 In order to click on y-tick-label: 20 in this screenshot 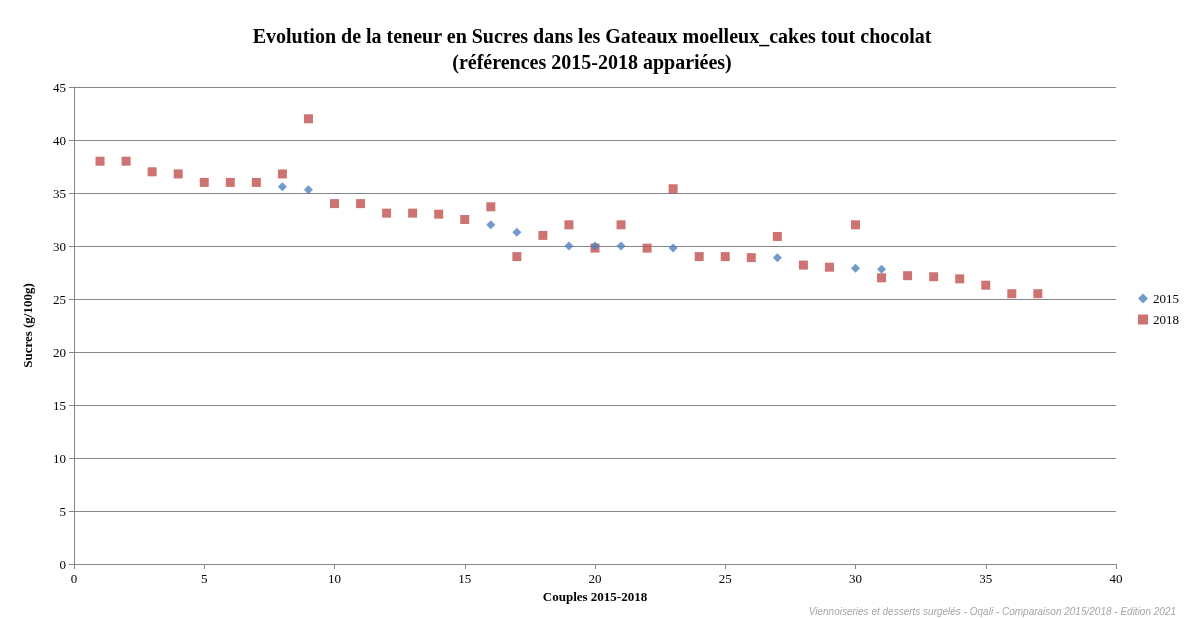, I will do `click(59, 352)`.